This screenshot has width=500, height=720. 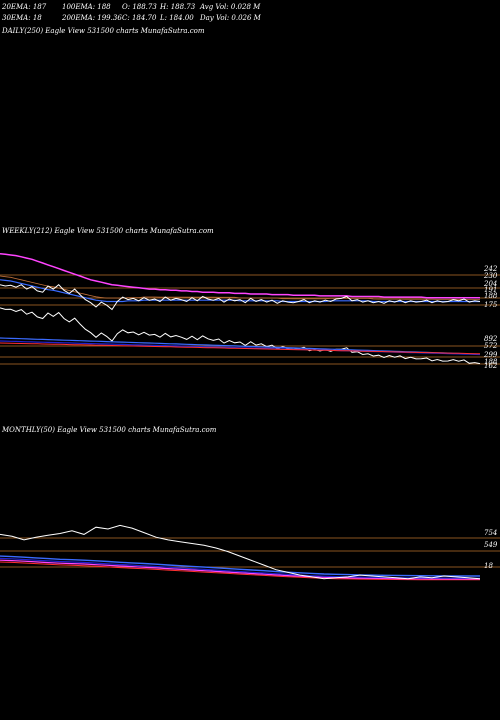 I want to click on monthly-ema-long-line, so click(x=240, y=569).